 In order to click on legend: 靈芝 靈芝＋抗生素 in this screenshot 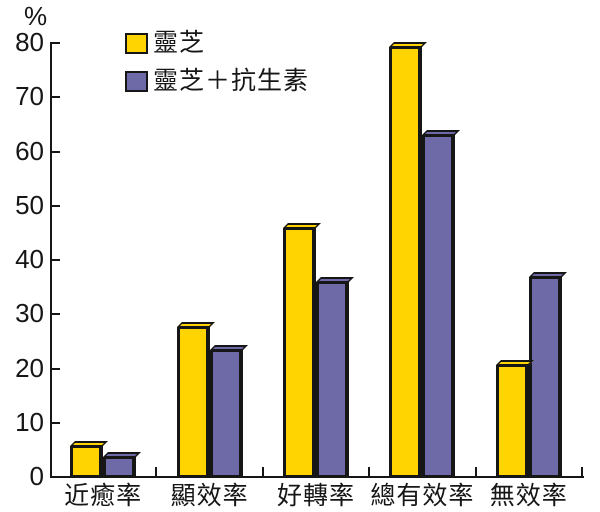, I will do `click(217, 69)`.